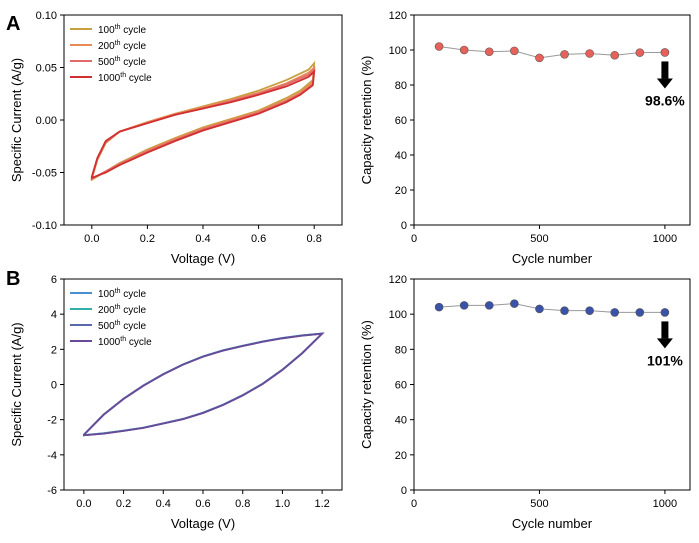 The image size is (699, 543). What do you see at coordinates (106, 294) in the screenshot?
I see `legend-cycle-number: 100` at bounding box center [106, 294].